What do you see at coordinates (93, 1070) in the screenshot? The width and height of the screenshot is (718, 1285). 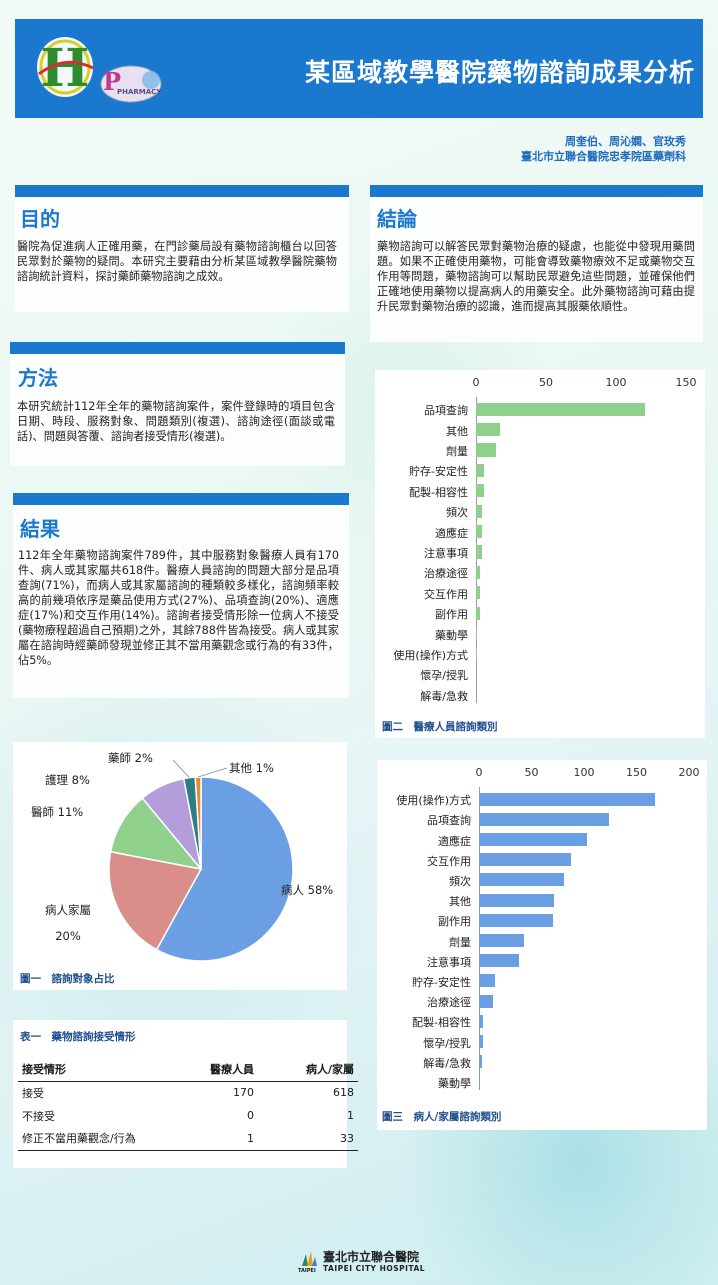 I see `table-header-cell: 接受情形` at bounding box center [93, 1070].